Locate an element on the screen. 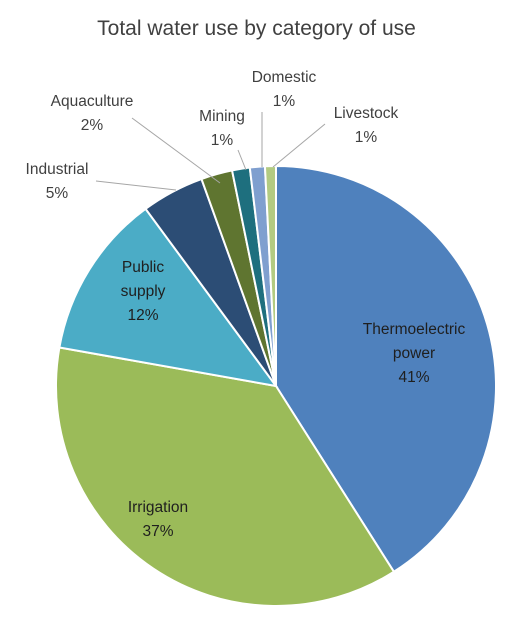 The width and height of the screenshot is (513, 618). slice-percent: 37% is located at coordinates (157, 531).